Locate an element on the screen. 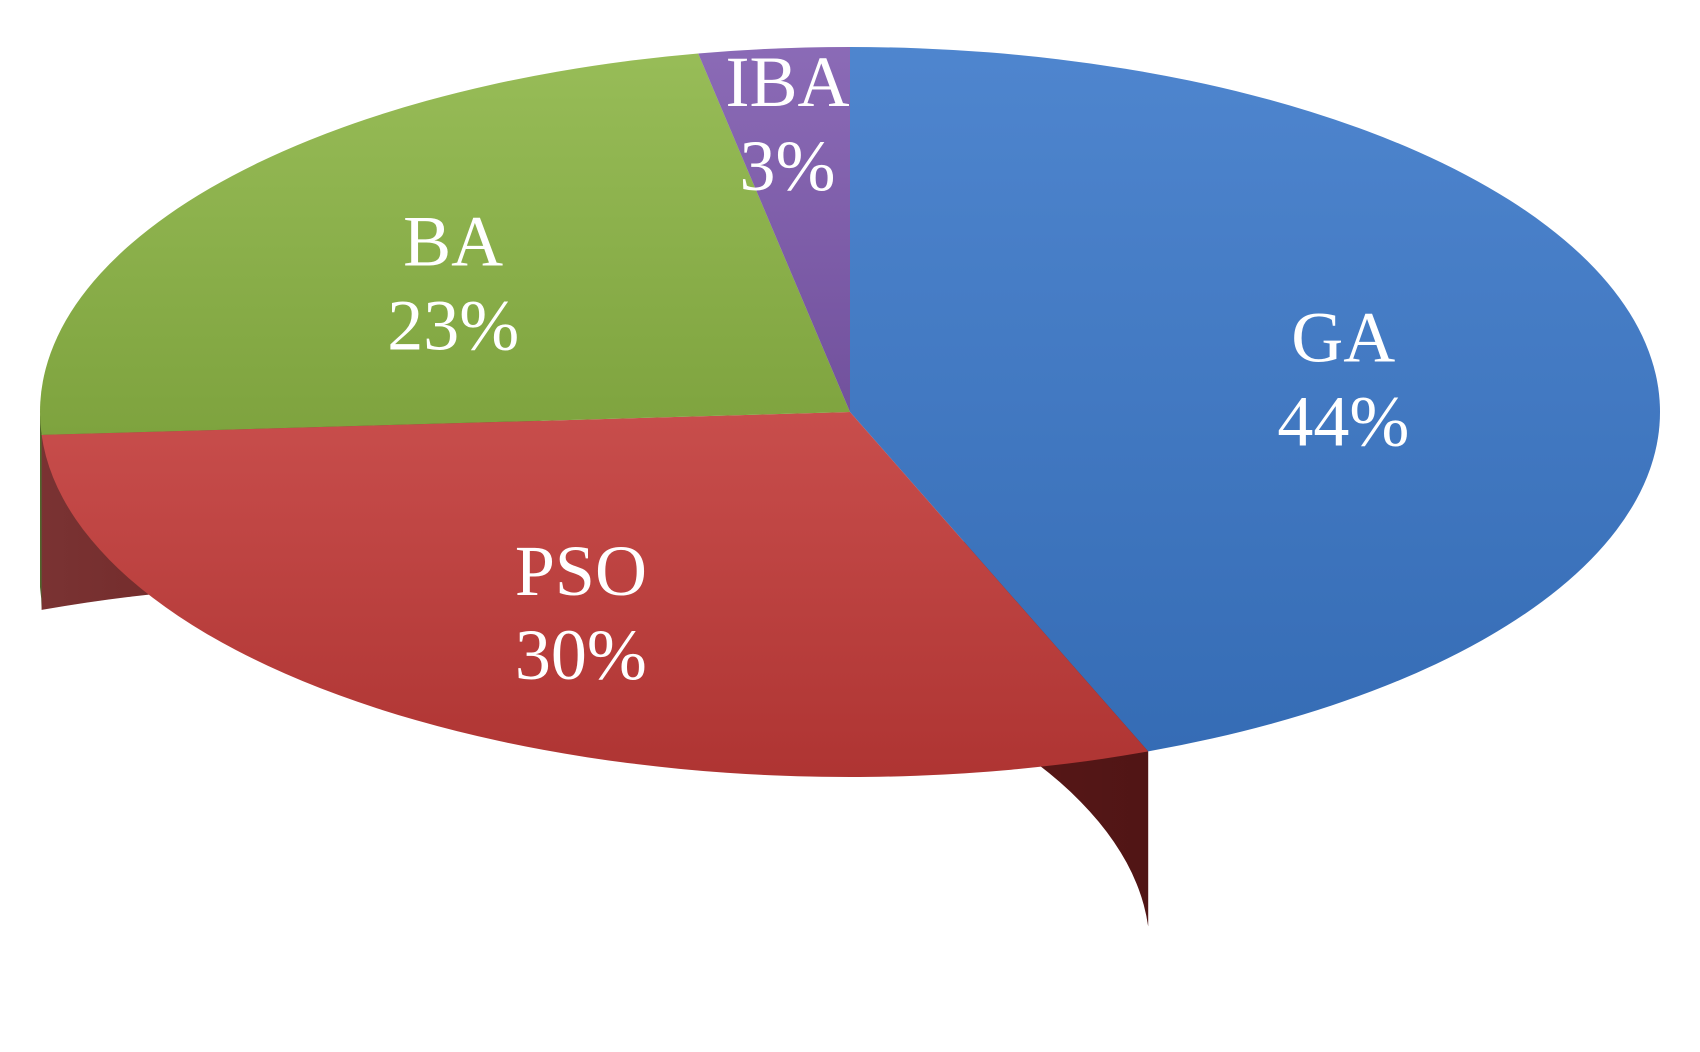 This screenshot has height=1052, width=1700. pie-side-shade-ba is located at coordinates (41, 511).